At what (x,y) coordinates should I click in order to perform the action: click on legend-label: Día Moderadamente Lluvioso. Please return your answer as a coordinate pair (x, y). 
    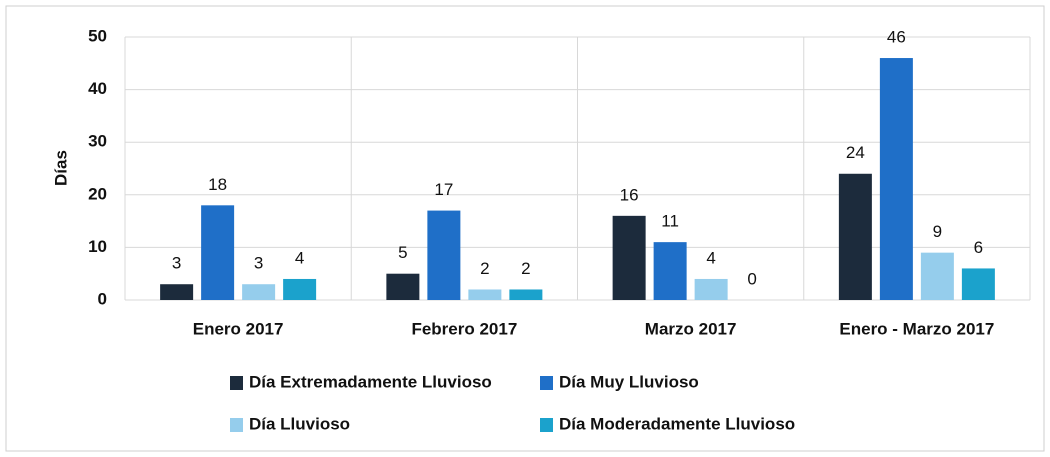
    Looking at the image, I should click on (677, 423).